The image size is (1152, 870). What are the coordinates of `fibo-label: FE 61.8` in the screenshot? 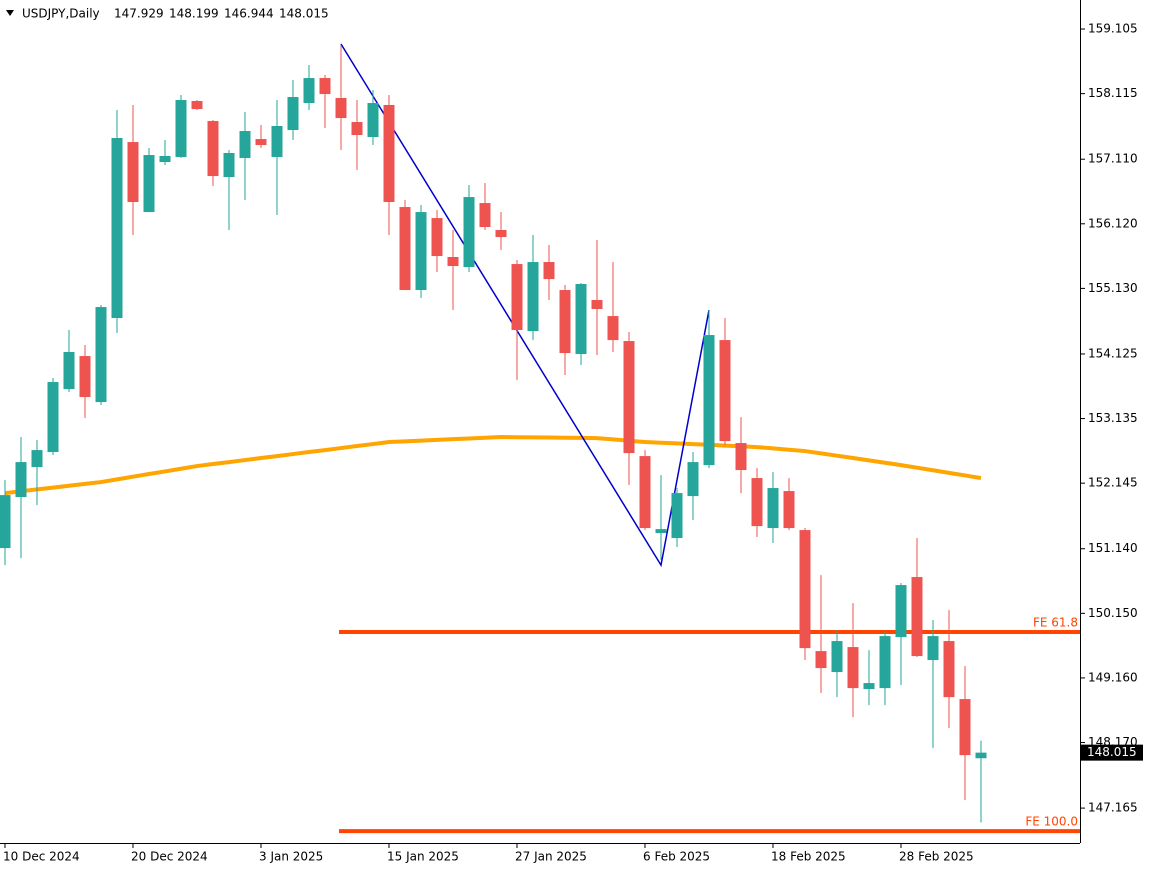 It's located at (1055, 623).